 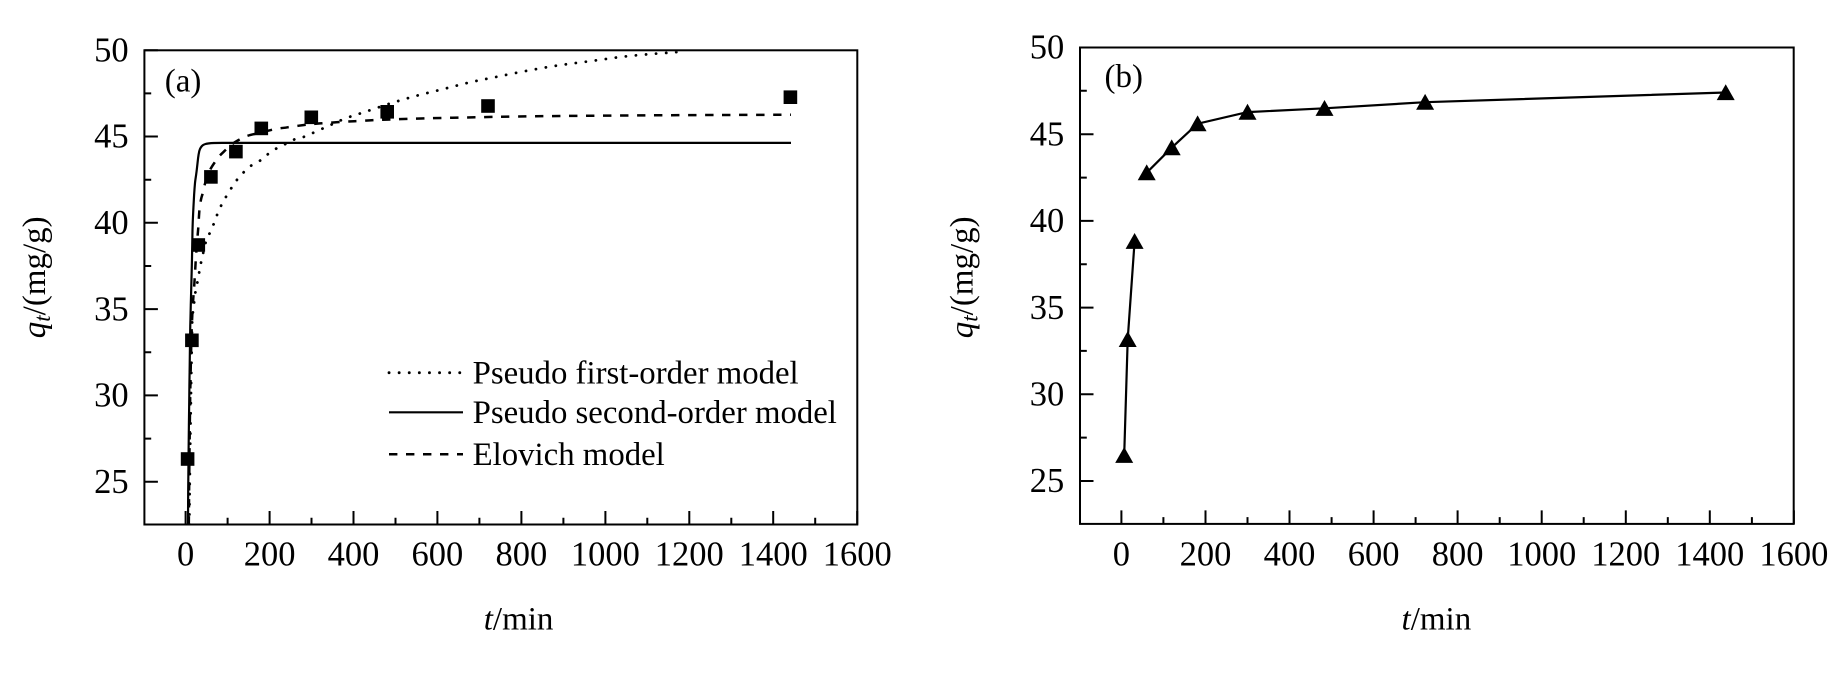 I want to click on svg-text: (a), so click(x=183, y=82).